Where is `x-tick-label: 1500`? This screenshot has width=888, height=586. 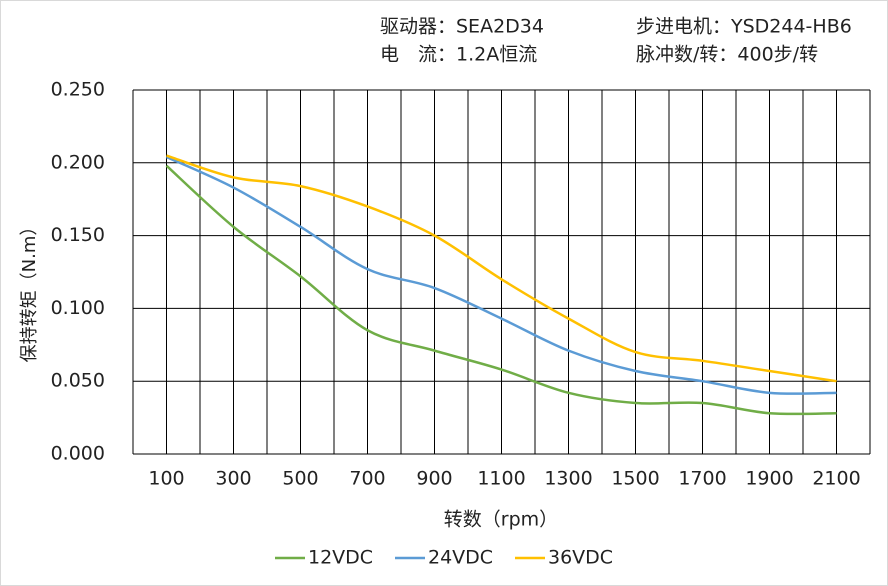 x-tick-label: 1500 is located at coordinates (635, 479).